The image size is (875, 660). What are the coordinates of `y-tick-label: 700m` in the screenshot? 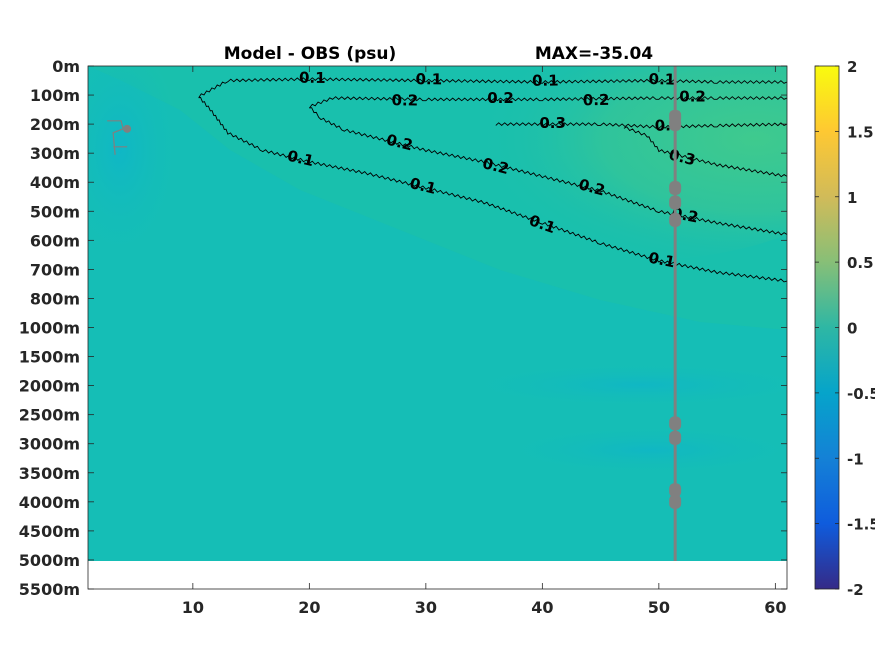 It's located at (55, 269).